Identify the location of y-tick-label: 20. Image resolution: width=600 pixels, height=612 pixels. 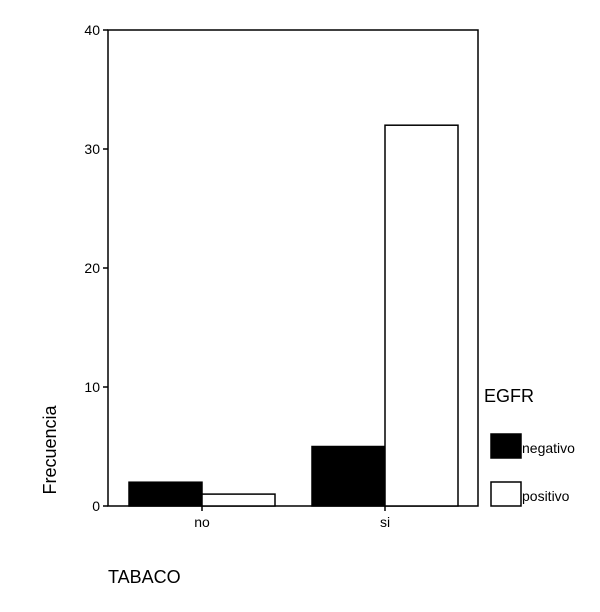
(92, 268).